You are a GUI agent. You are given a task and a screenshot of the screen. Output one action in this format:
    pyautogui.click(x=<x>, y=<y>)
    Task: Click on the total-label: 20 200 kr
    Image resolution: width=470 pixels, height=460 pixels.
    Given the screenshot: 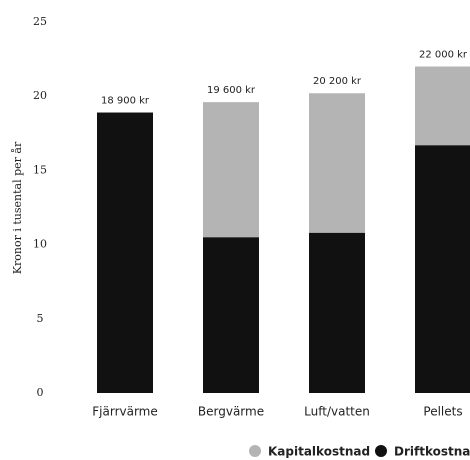 What is the action you would take?
    pyautogui.click(x=337, y=81)
    